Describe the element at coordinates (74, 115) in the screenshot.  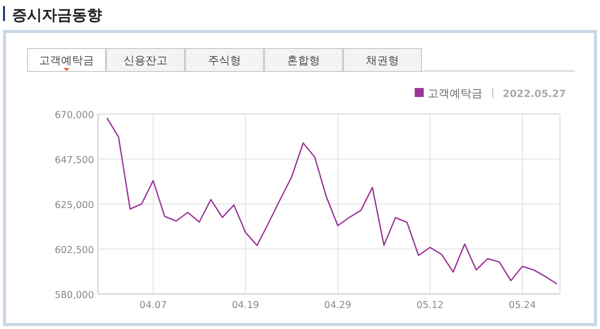
I see `y-tick-label: 670,000` at that location.